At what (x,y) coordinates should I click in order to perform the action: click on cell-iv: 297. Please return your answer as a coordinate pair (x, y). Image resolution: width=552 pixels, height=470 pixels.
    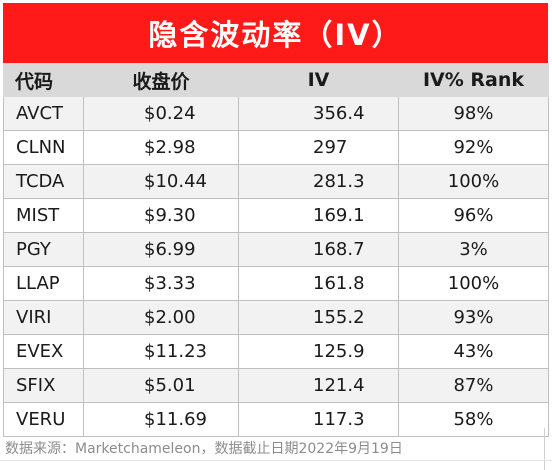
    Looking at the image, I should click on (318, 147).